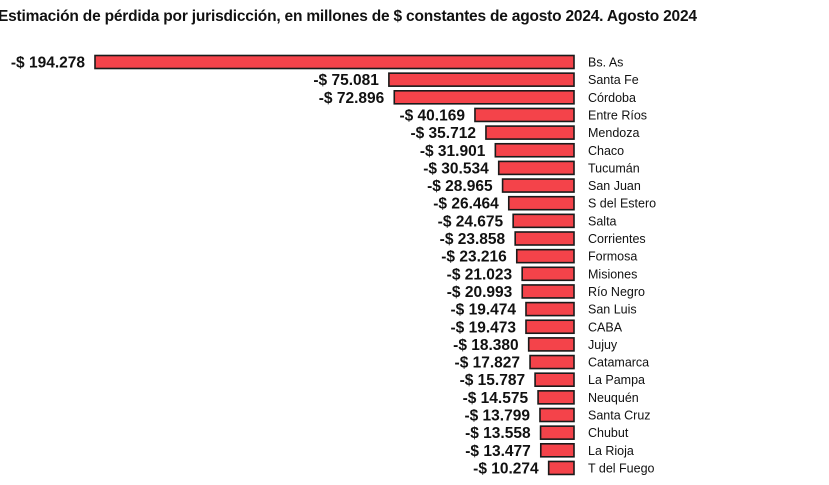  I want to click on value-label: -$ 23.858, so click(473, 239).